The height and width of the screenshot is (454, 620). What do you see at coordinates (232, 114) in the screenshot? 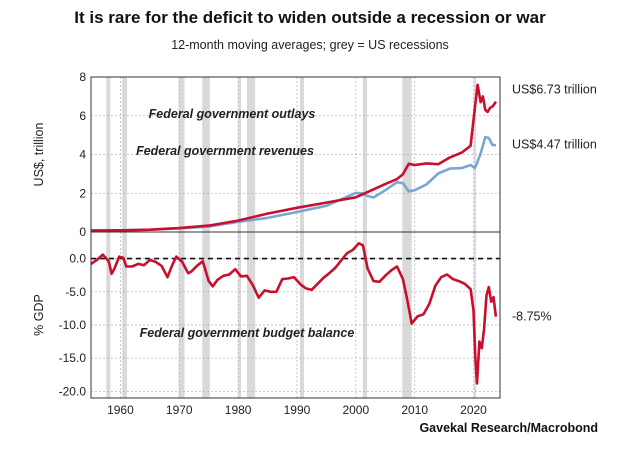
I see `annotation-outlays: Federal government outlays` at bounding box center [232, 114].